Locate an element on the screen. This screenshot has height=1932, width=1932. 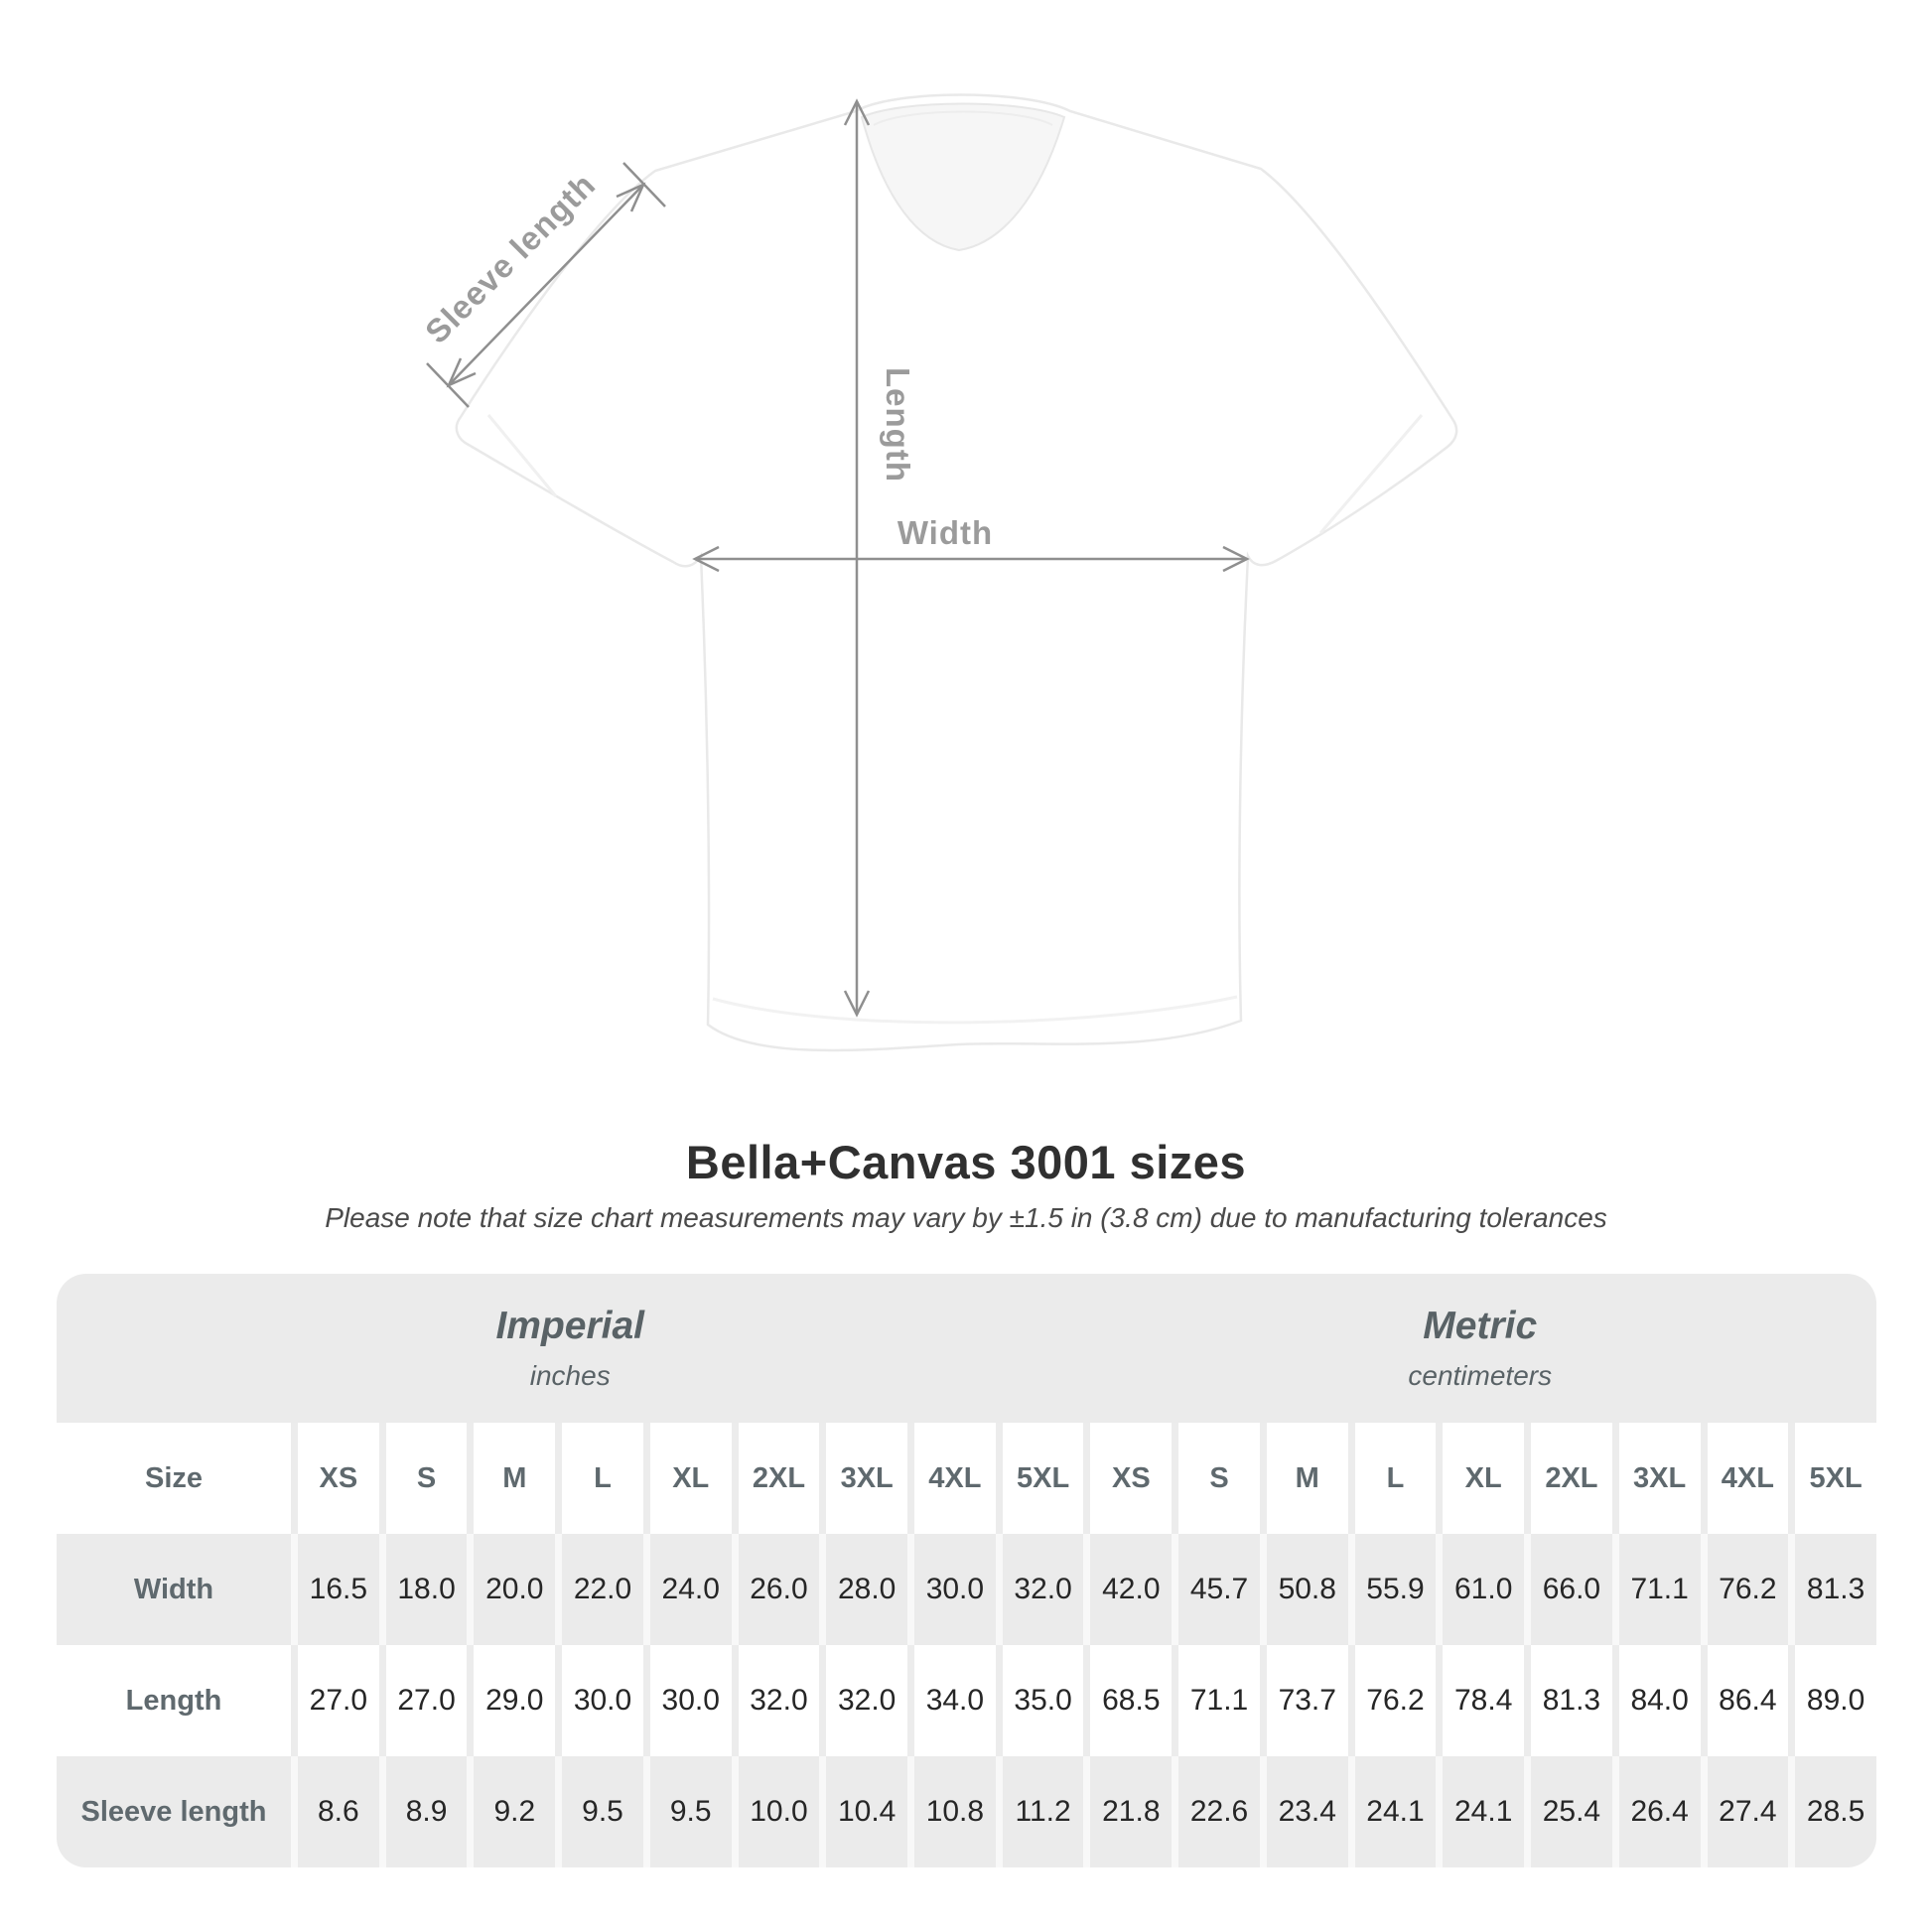
table-cell: 50.8 is located at coordinates (1303, 1589).